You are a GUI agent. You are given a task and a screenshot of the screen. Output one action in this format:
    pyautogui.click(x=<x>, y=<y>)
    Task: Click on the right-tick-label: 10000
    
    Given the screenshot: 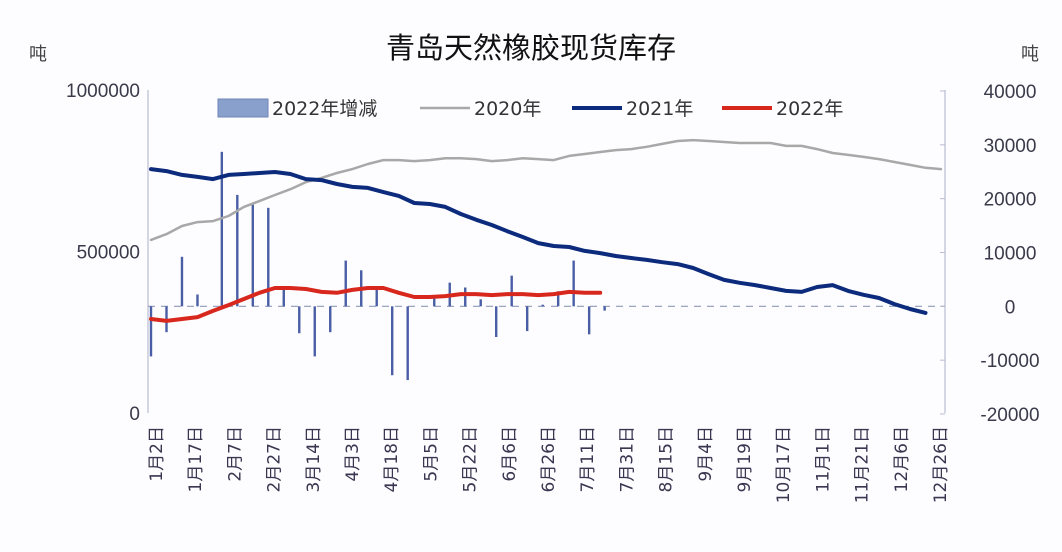 What is the action you would take?
    pyautogui.click(x=1010, y=254)
    